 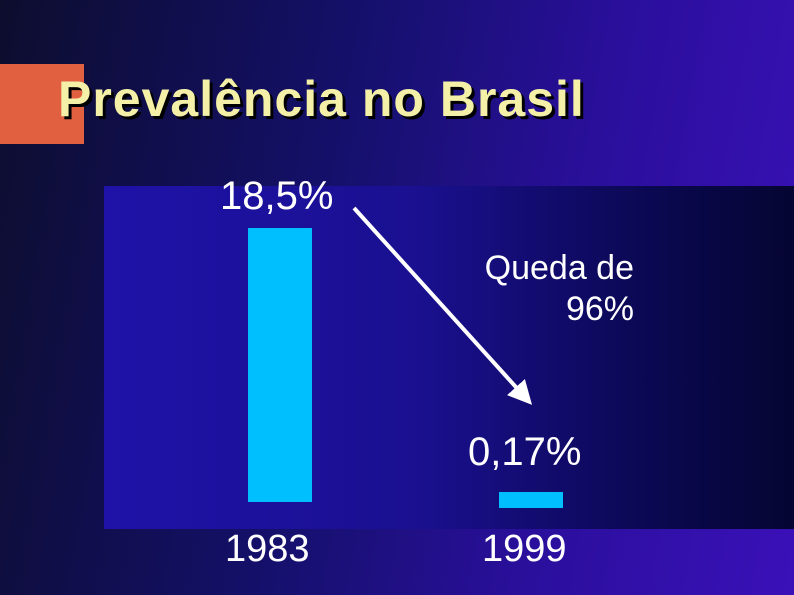 I want to click on decline-annotation-line2: 96%, so click(x=599, y=308).